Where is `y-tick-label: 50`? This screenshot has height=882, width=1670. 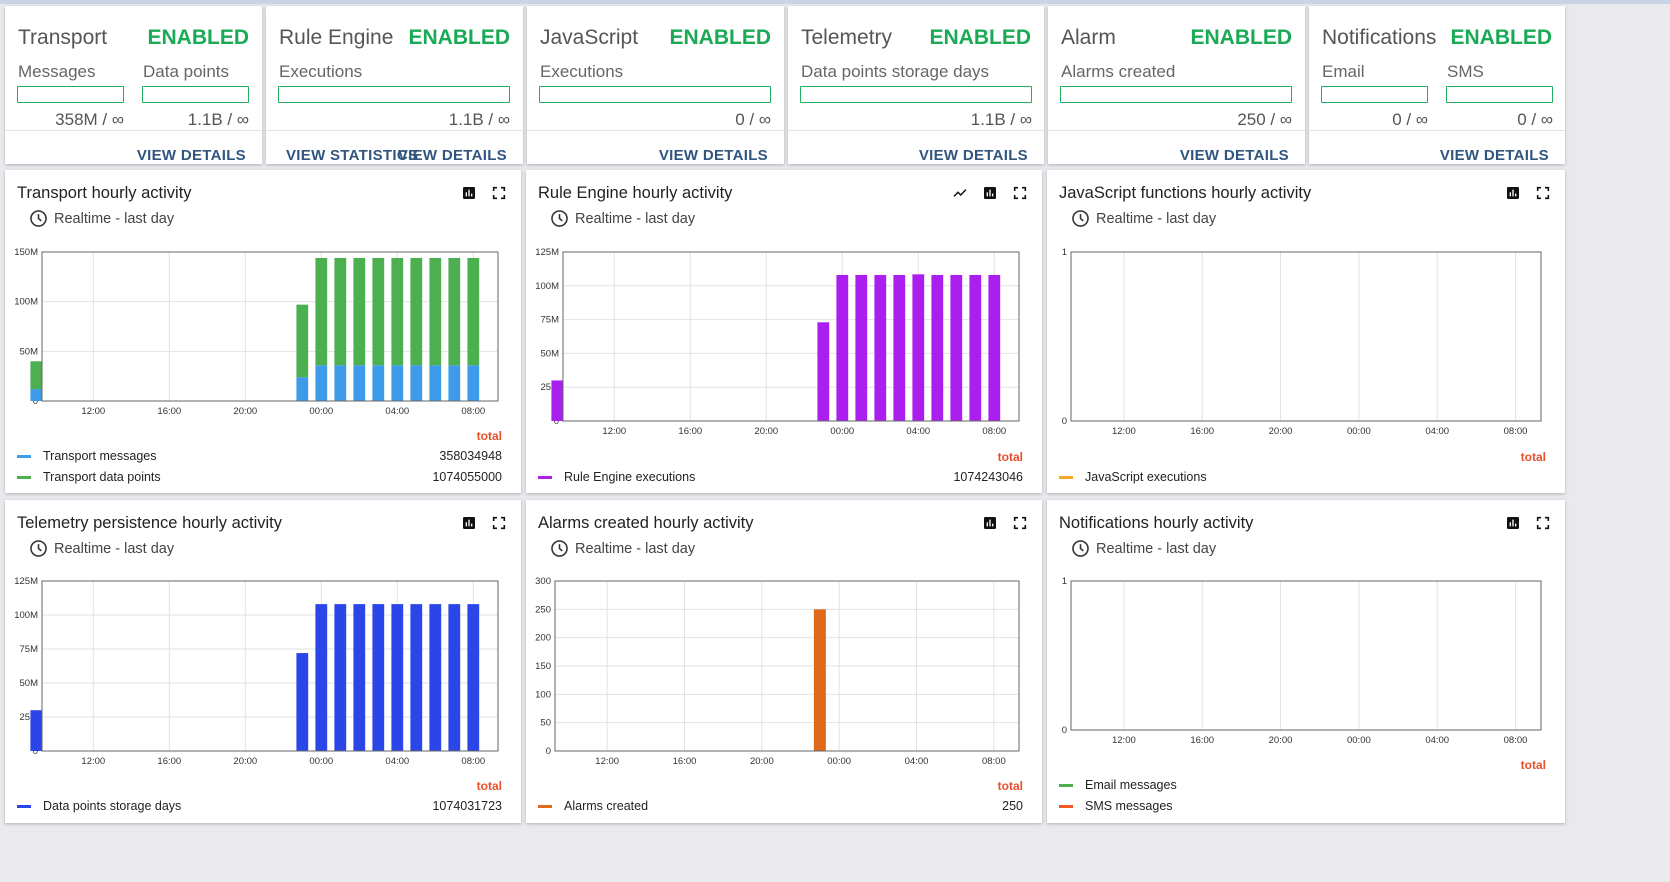 y-tick-label: 50 is located at coordinates (545, 723).